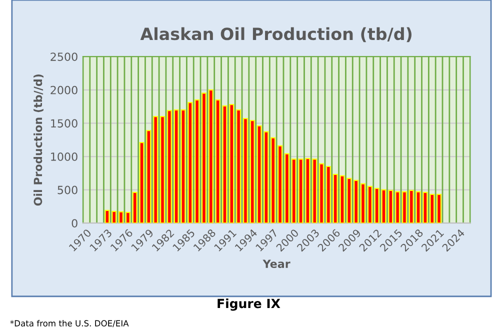 This screenshot has width=497, height=333. Describe the element at coordinates (64, 123) in the screenshot. I see `y-tick-label: 1500` at that location.